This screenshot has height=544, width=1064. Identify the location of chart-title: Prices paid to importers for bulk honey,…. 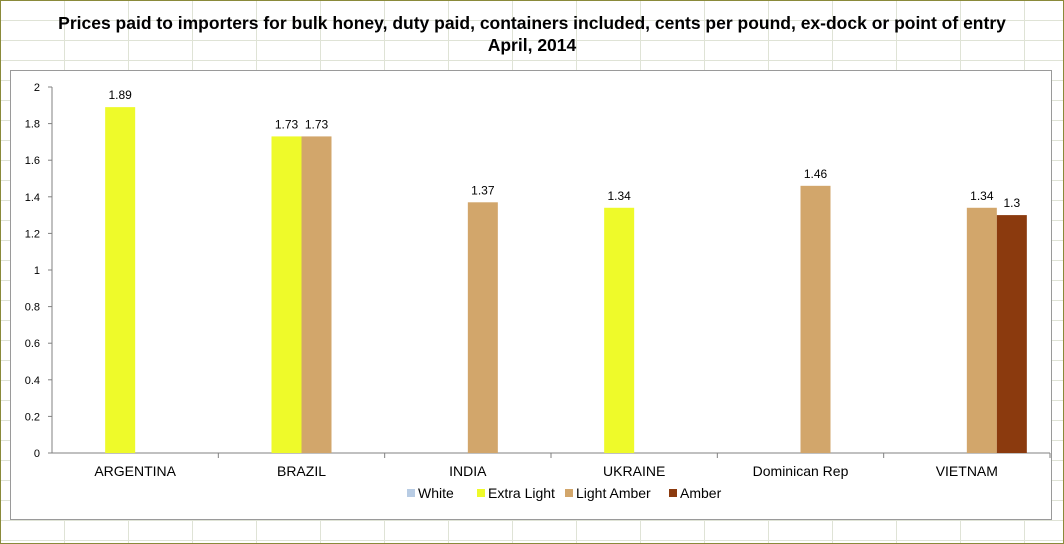
(532, 34).